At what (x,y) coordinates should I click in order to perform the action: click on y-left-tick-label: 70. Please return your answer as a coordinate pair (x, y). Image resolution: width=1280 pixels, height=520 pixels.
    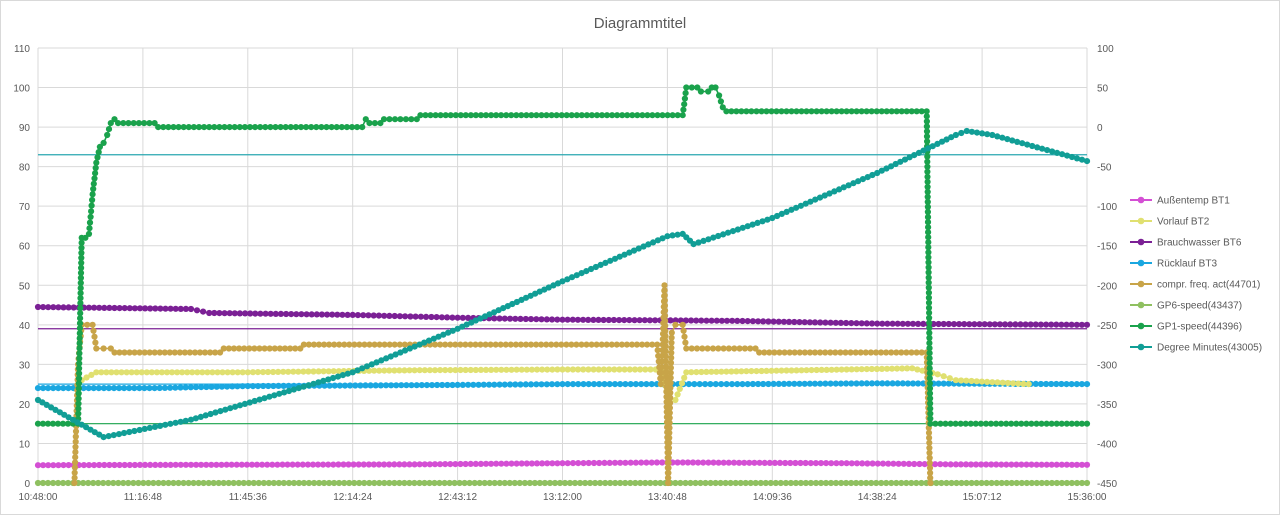
    Looking at the image, I should click on (25, 207).